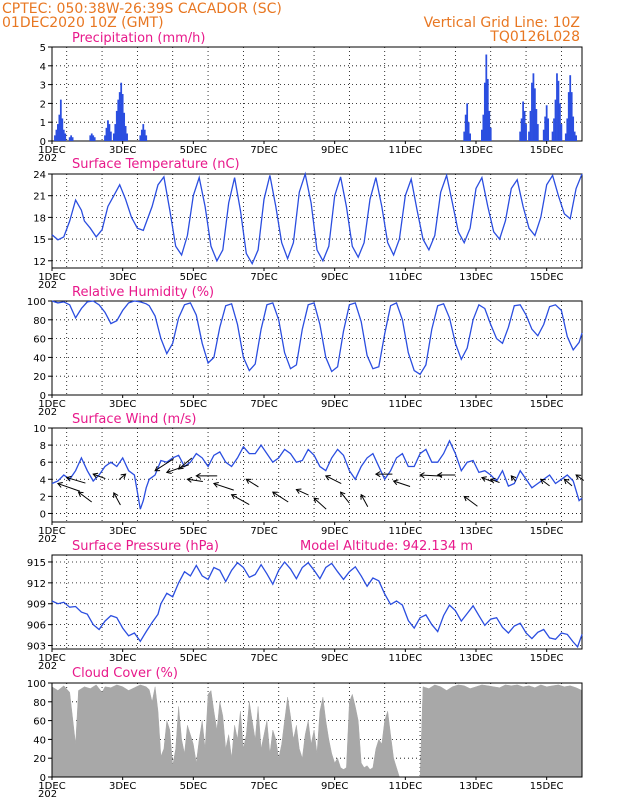 This screenshot has width=618, height=804. Describe the element at coordinates (43, 86) in the screenshot. I see `y-tick-label: 3` at that location.